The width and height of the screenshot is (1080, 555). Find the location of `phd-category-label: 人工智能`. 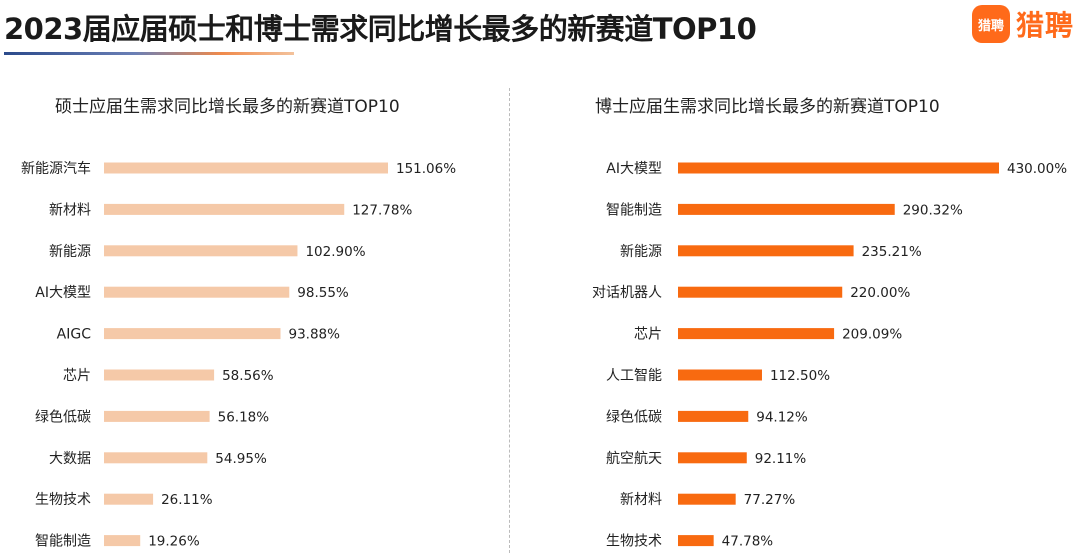

phd-category-label: 人工智能 is located at coordinates (634, 376).